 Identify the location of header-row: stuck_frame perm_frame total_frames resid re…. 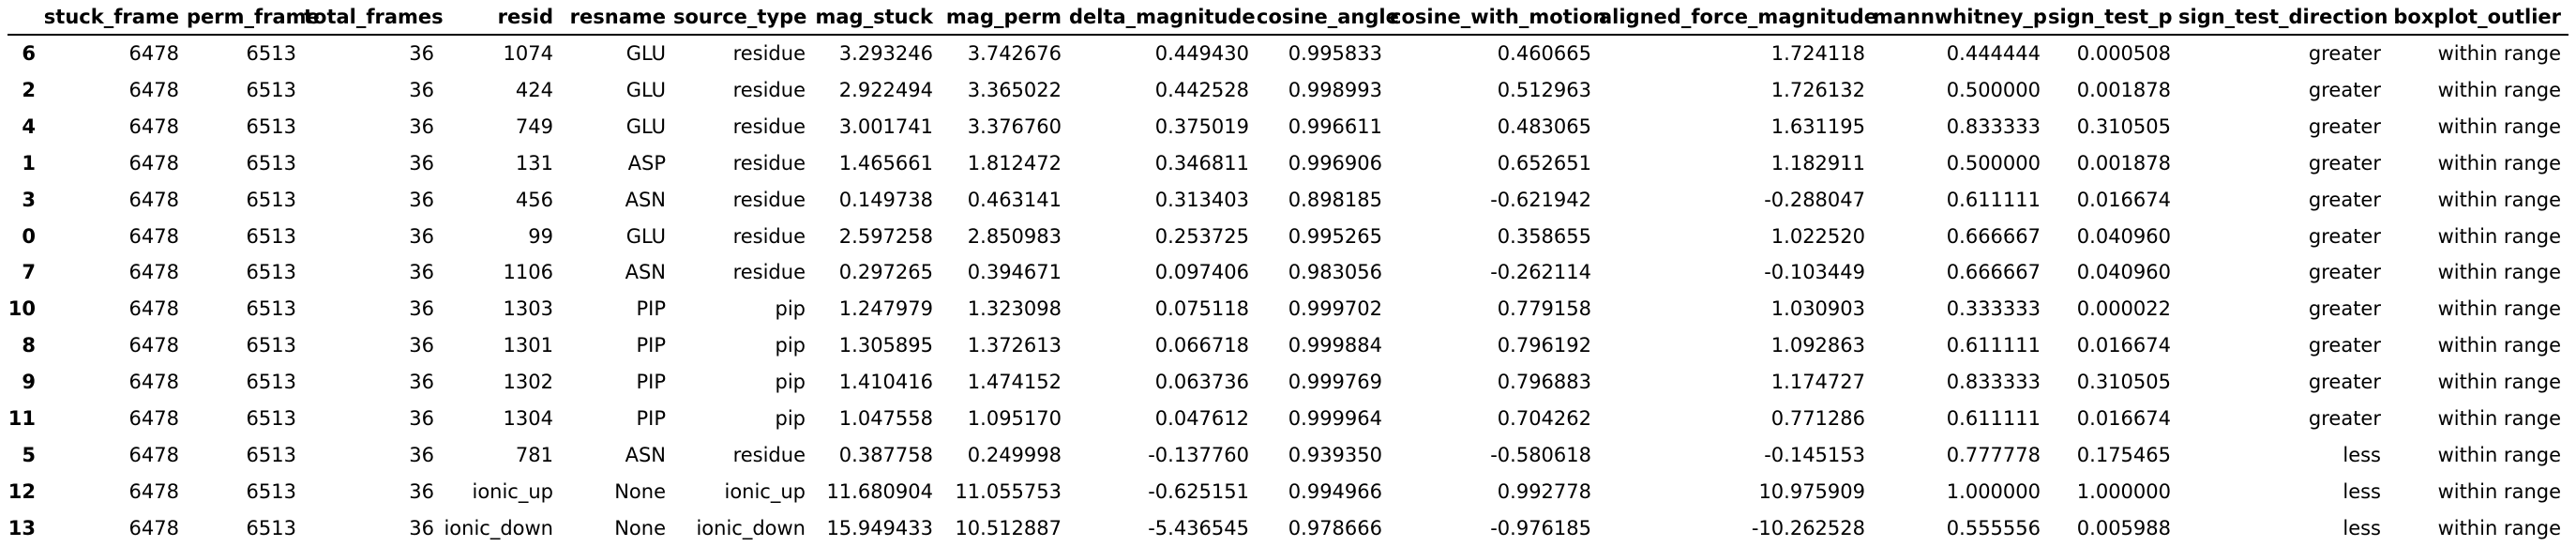
(1288, 17).